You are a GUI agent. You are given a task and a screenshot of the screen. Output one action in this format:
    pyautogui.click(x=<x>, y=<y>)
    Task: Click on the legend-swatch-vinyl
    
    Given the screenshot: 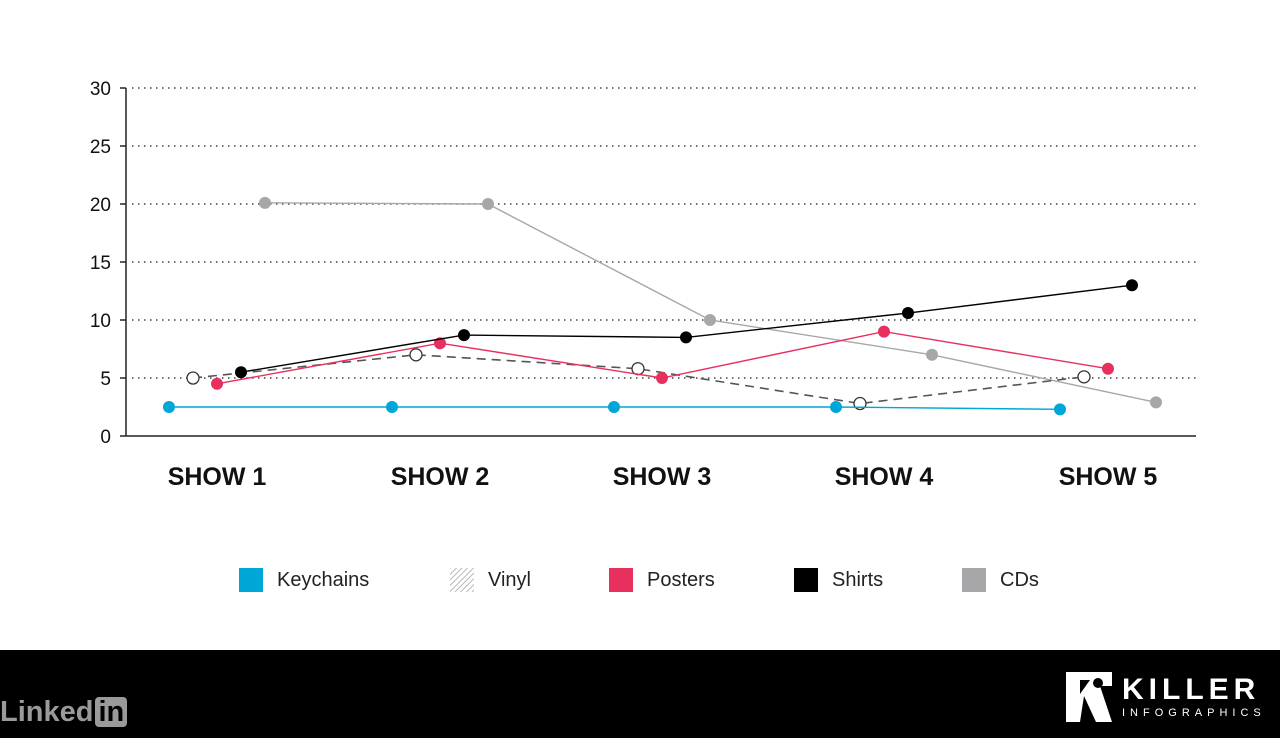 What is the action you would take?
    pyautogui.click(x=462, y=580)
    